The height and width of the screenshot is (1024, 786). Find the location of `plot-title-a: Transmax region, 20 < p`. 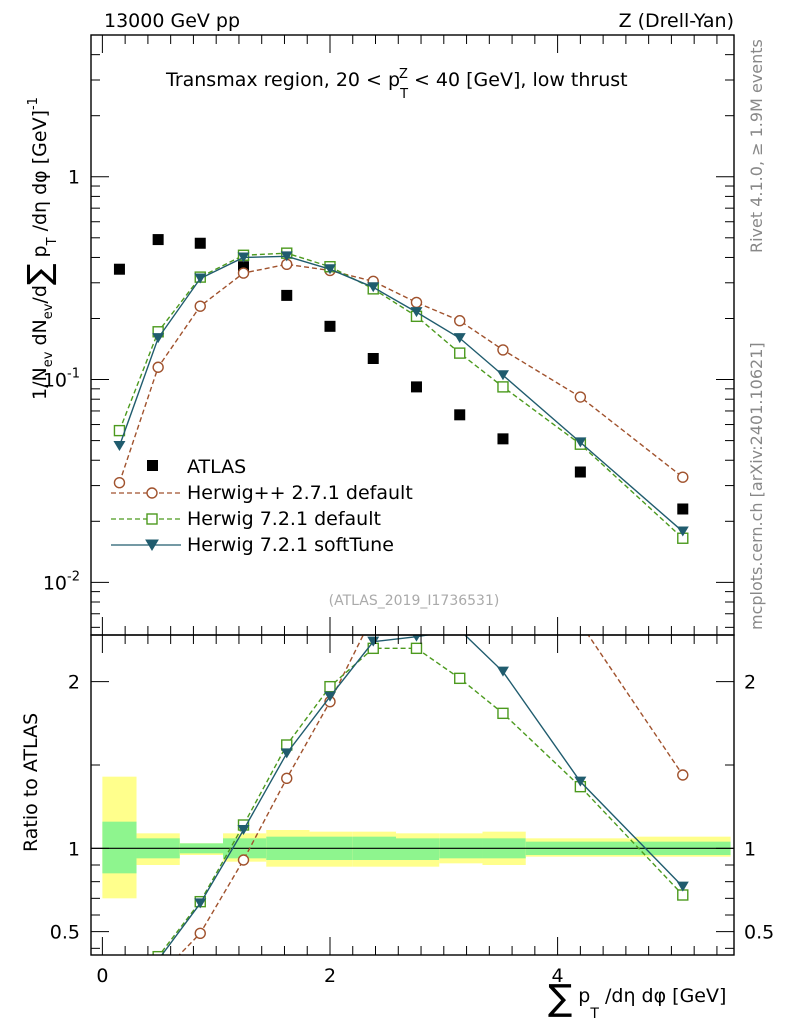

plot-title-a: Transmax region, 20 < p is located at coordinates (282, 80).